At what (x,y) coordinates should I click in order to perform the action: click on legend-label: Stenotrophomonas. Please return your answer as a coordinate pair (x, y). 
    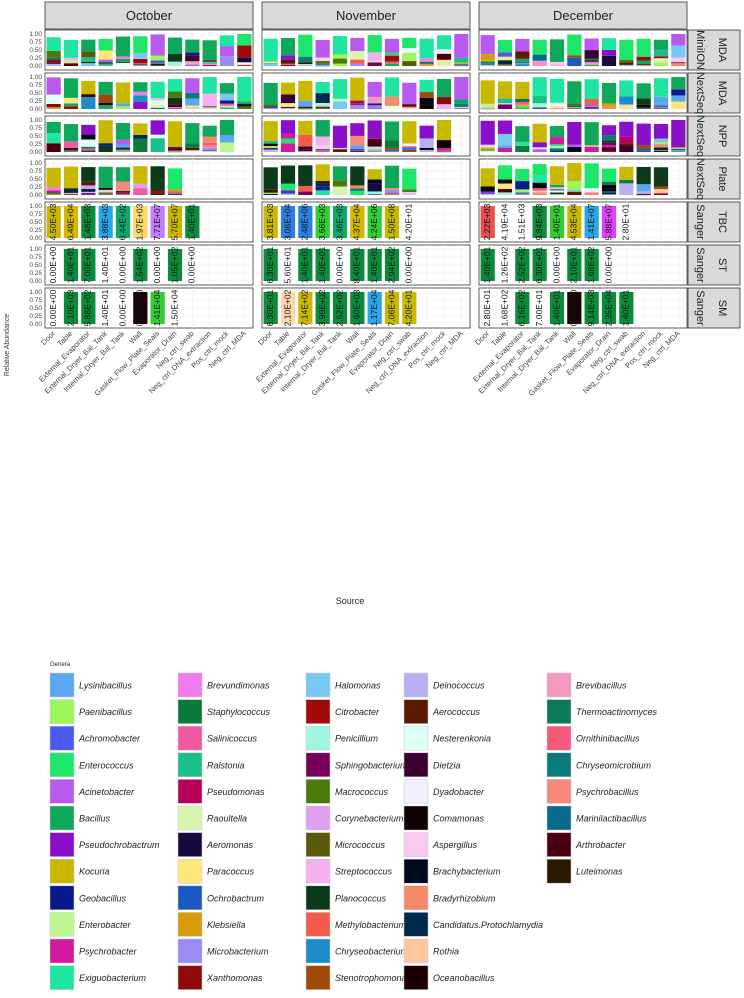
    Looking at the image, I should click on (373, 978).